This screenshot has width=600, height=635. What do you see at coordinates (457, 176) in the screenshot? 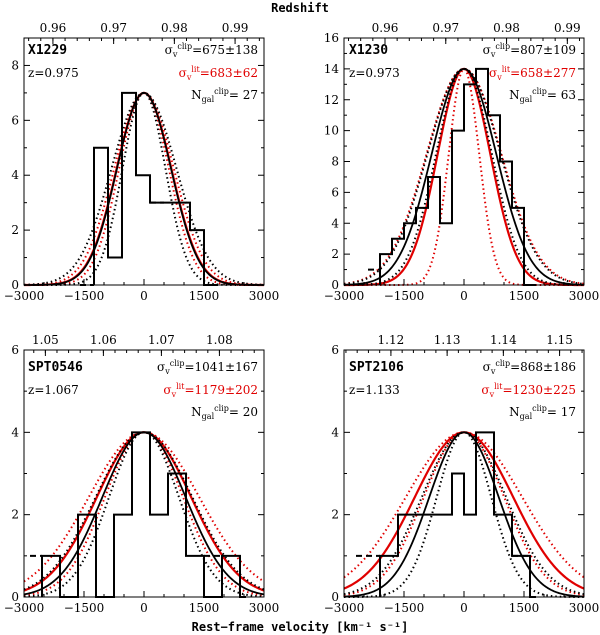
I see `panel-x1230-histogram` at bounding box center [457, 176].